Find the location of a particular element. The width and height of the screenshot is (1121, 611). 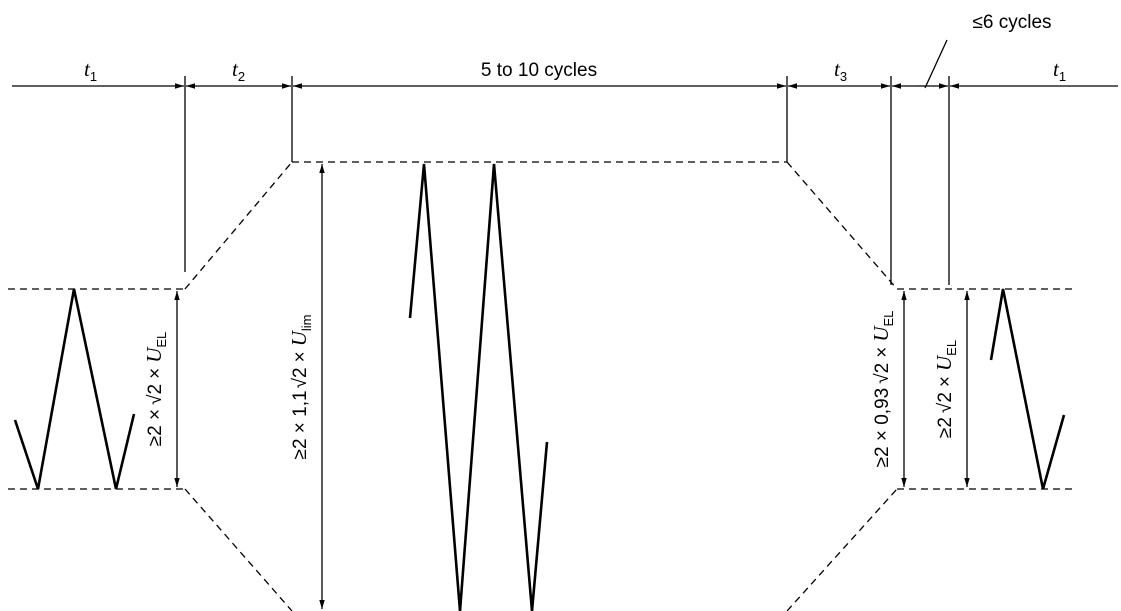

svg-text: ≥2 × 0,93√2×UEL is located at coordinates (882, 389).